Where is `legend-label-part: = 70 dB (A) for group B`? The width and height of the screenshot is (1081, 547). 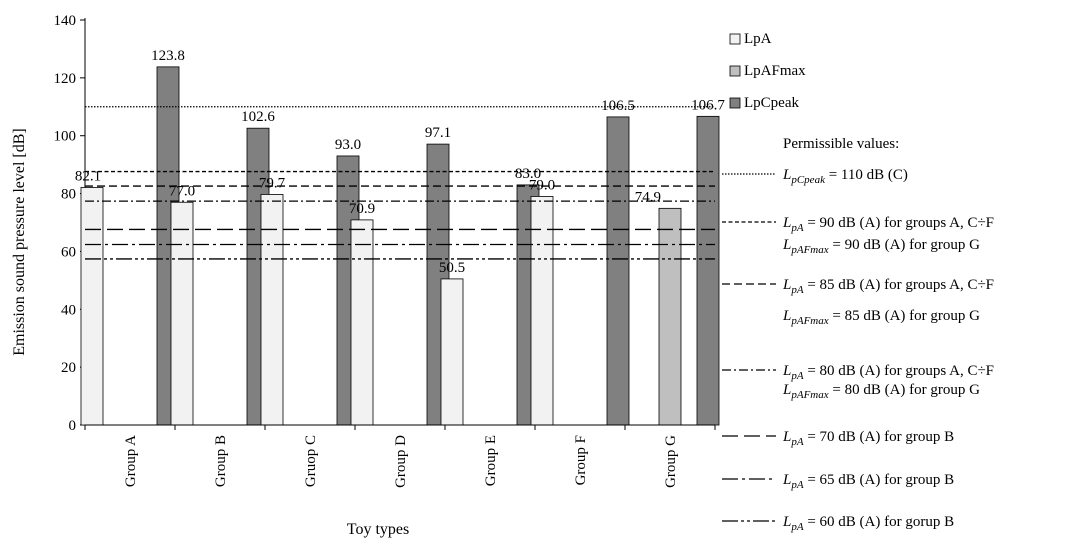
legend-label-part: = 70 dB (A) for group B is located at coordinates (879, 437).